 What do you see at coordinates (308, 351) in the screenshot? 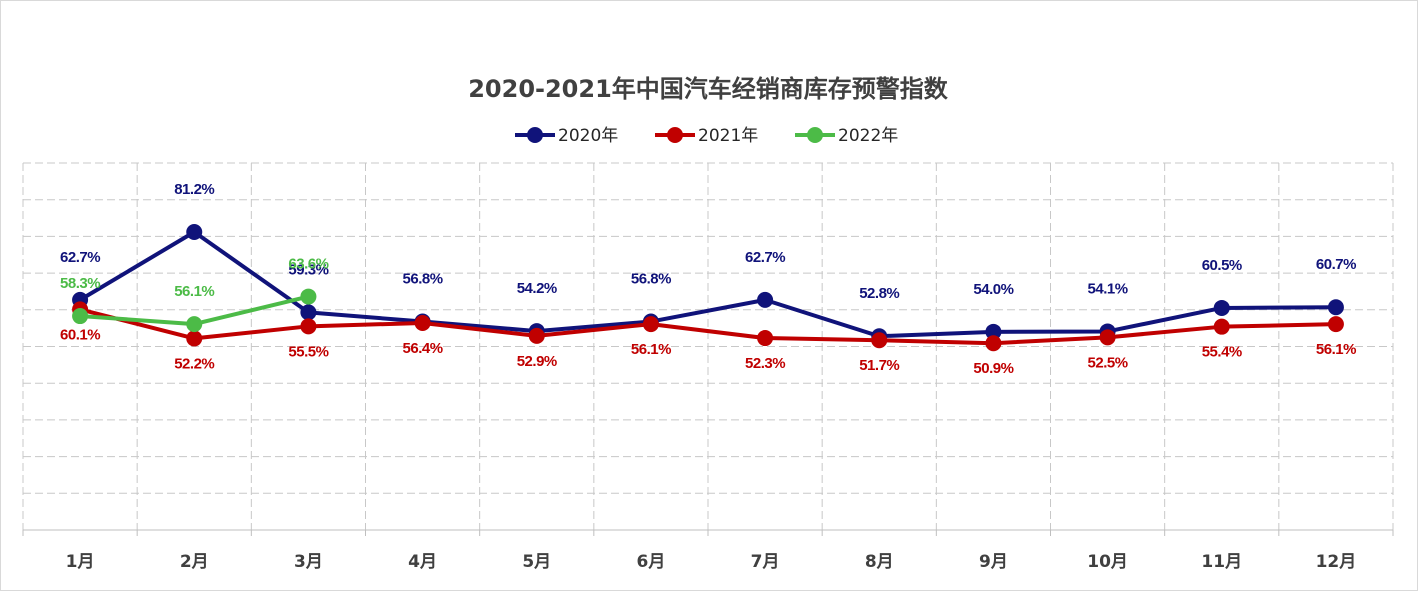
I see `data-label: 55.5%` at bounding box center [308, 351].